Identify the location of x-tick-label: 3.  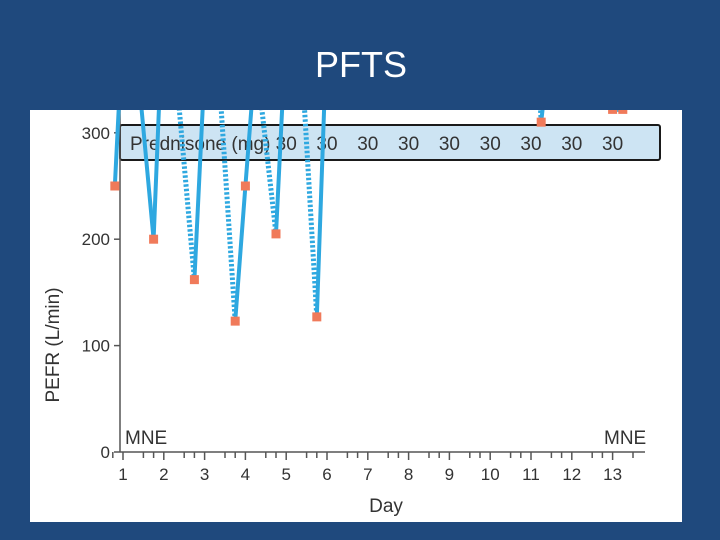
(204, 474).